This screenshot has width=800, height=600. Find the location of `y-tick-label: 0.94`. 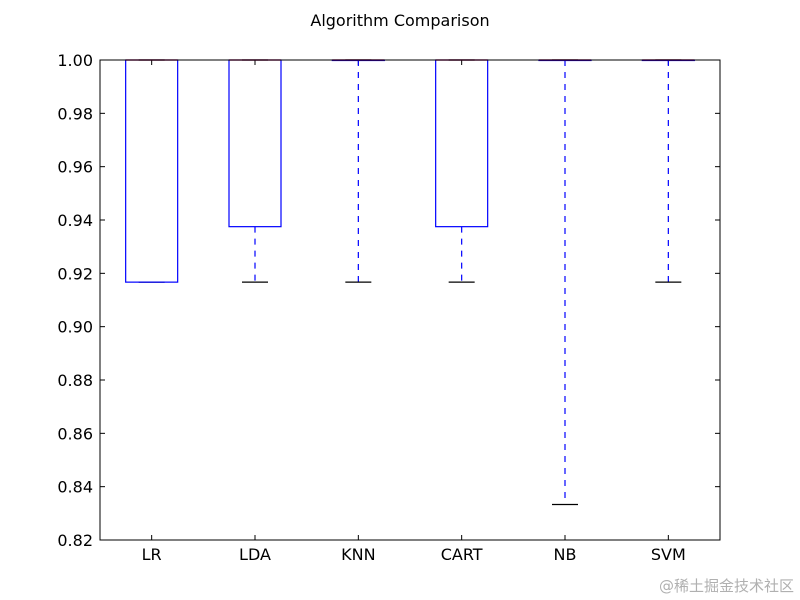

y-tick-label: 0.94 is located at coordinates (75, 220).